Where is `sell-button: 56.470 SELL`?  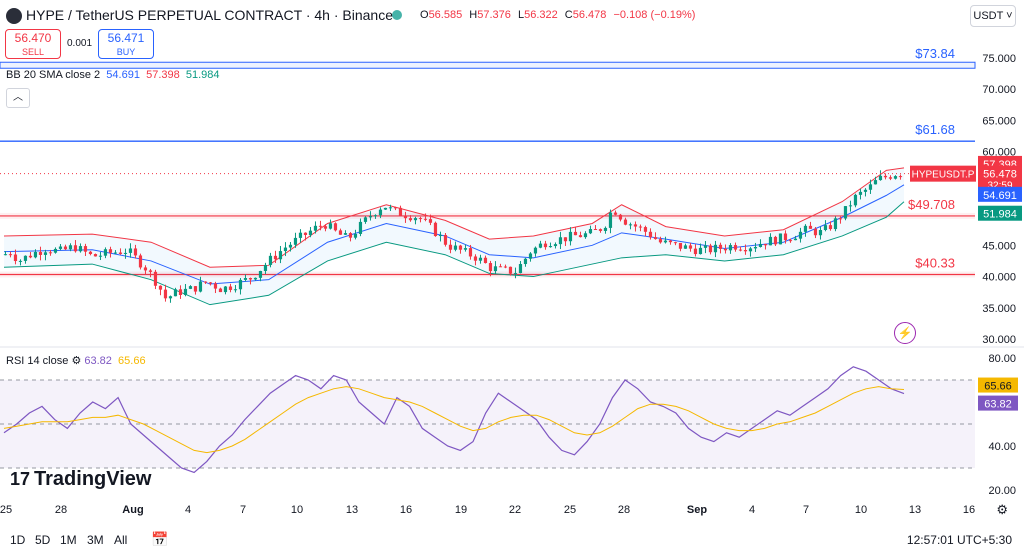
sell-button: 56.470 SELL is located at coordinates (33, 44).